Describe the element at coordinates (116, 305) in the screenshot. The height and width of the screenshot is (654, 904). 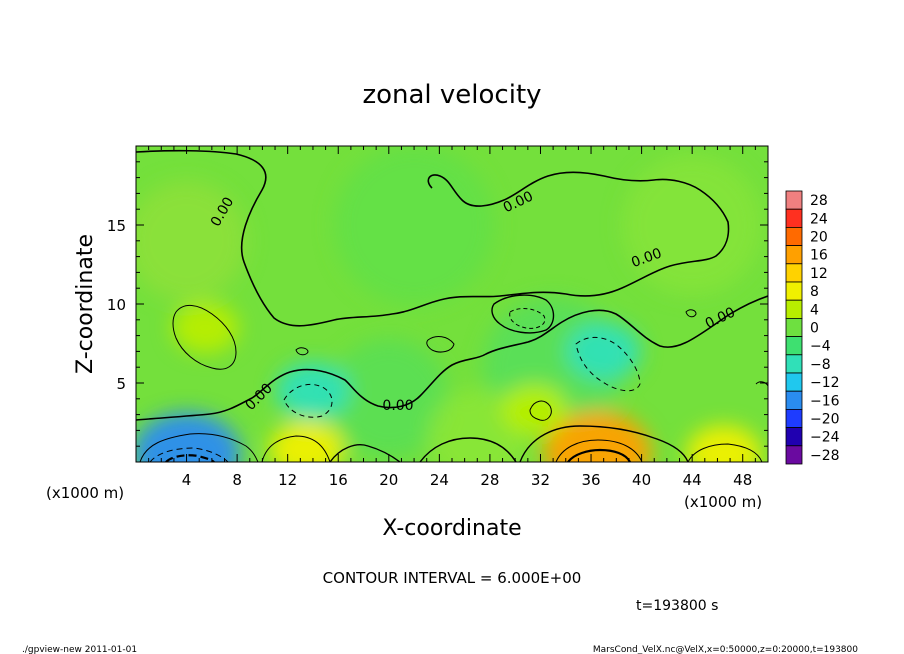
I see `y-tick-label: 10` at that location.